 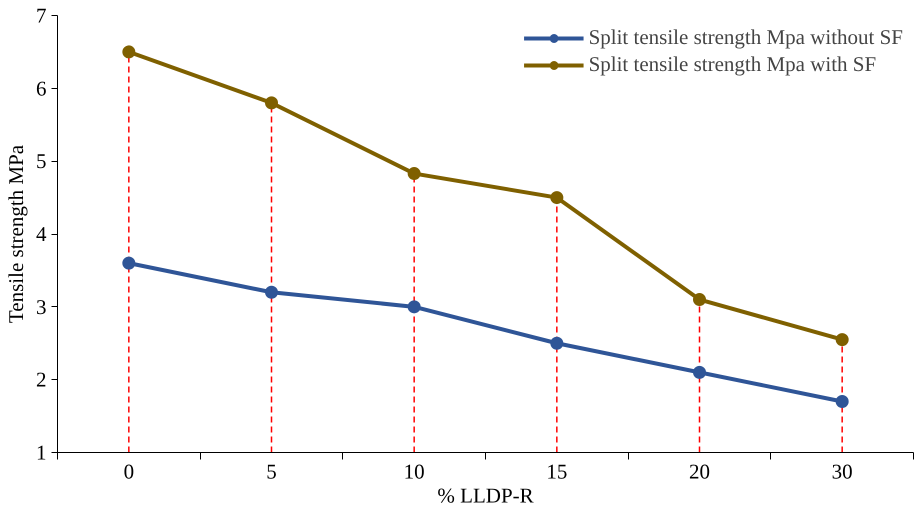 I want to click on x-tick-label: 5, so click(x=271, y=472).